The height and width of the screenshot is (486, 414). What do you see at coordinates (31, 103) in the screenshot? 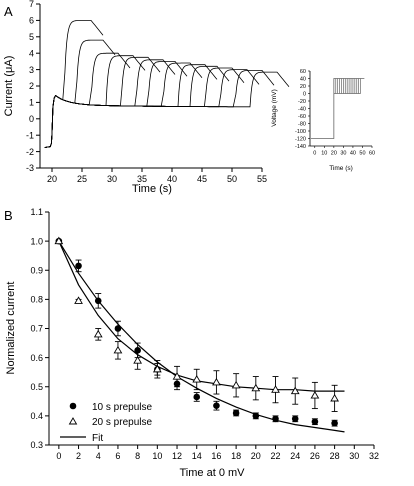
I see `y-tick-label: 1` at bounding box center [31, 103].